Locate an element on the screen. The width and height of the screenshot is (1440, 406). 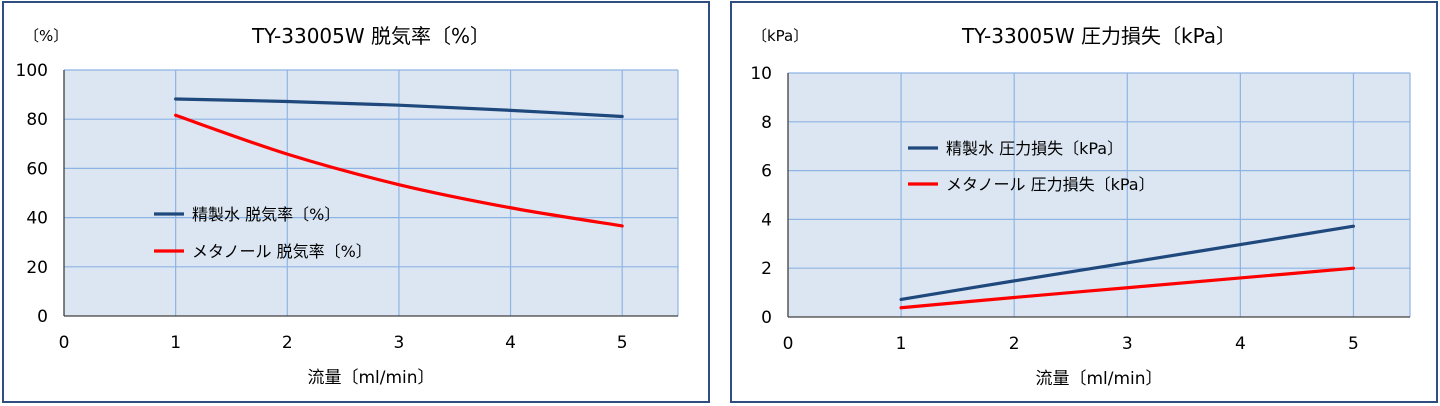
y-tick-label: 20 is located at coordinates (37, 268).